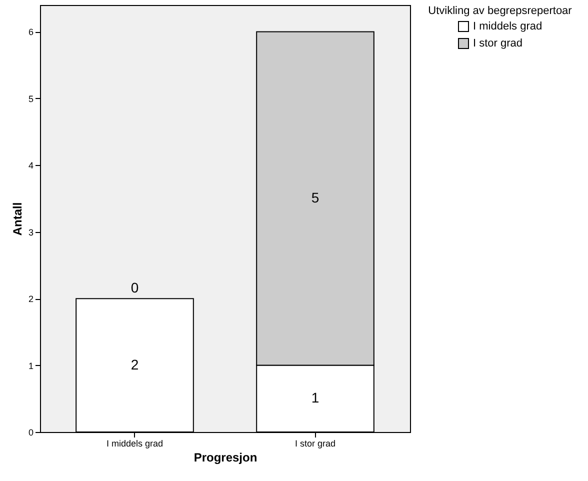 This screenshot has height=481, width=588. Describe the element at coordinates (134, 288) in the screenshot. I see `data-label: 0` at that location.